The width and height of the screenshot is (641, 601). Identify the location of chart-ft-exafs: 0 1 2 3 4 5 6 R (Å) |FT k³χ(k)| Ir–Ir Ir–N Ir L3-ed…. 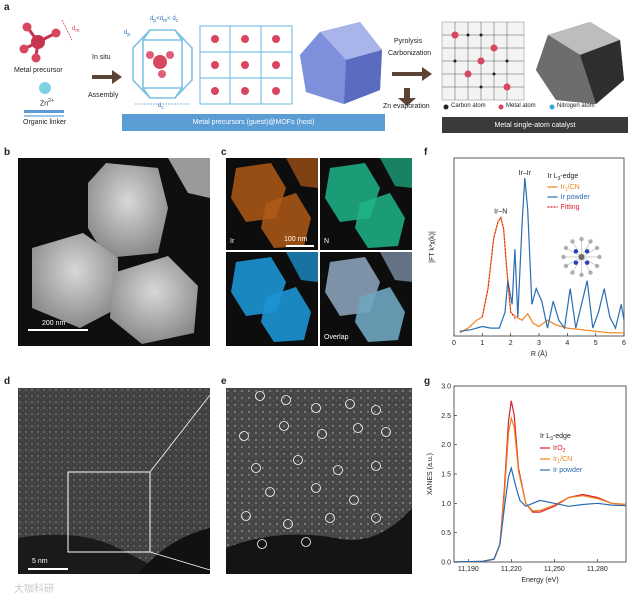
(527, 257).